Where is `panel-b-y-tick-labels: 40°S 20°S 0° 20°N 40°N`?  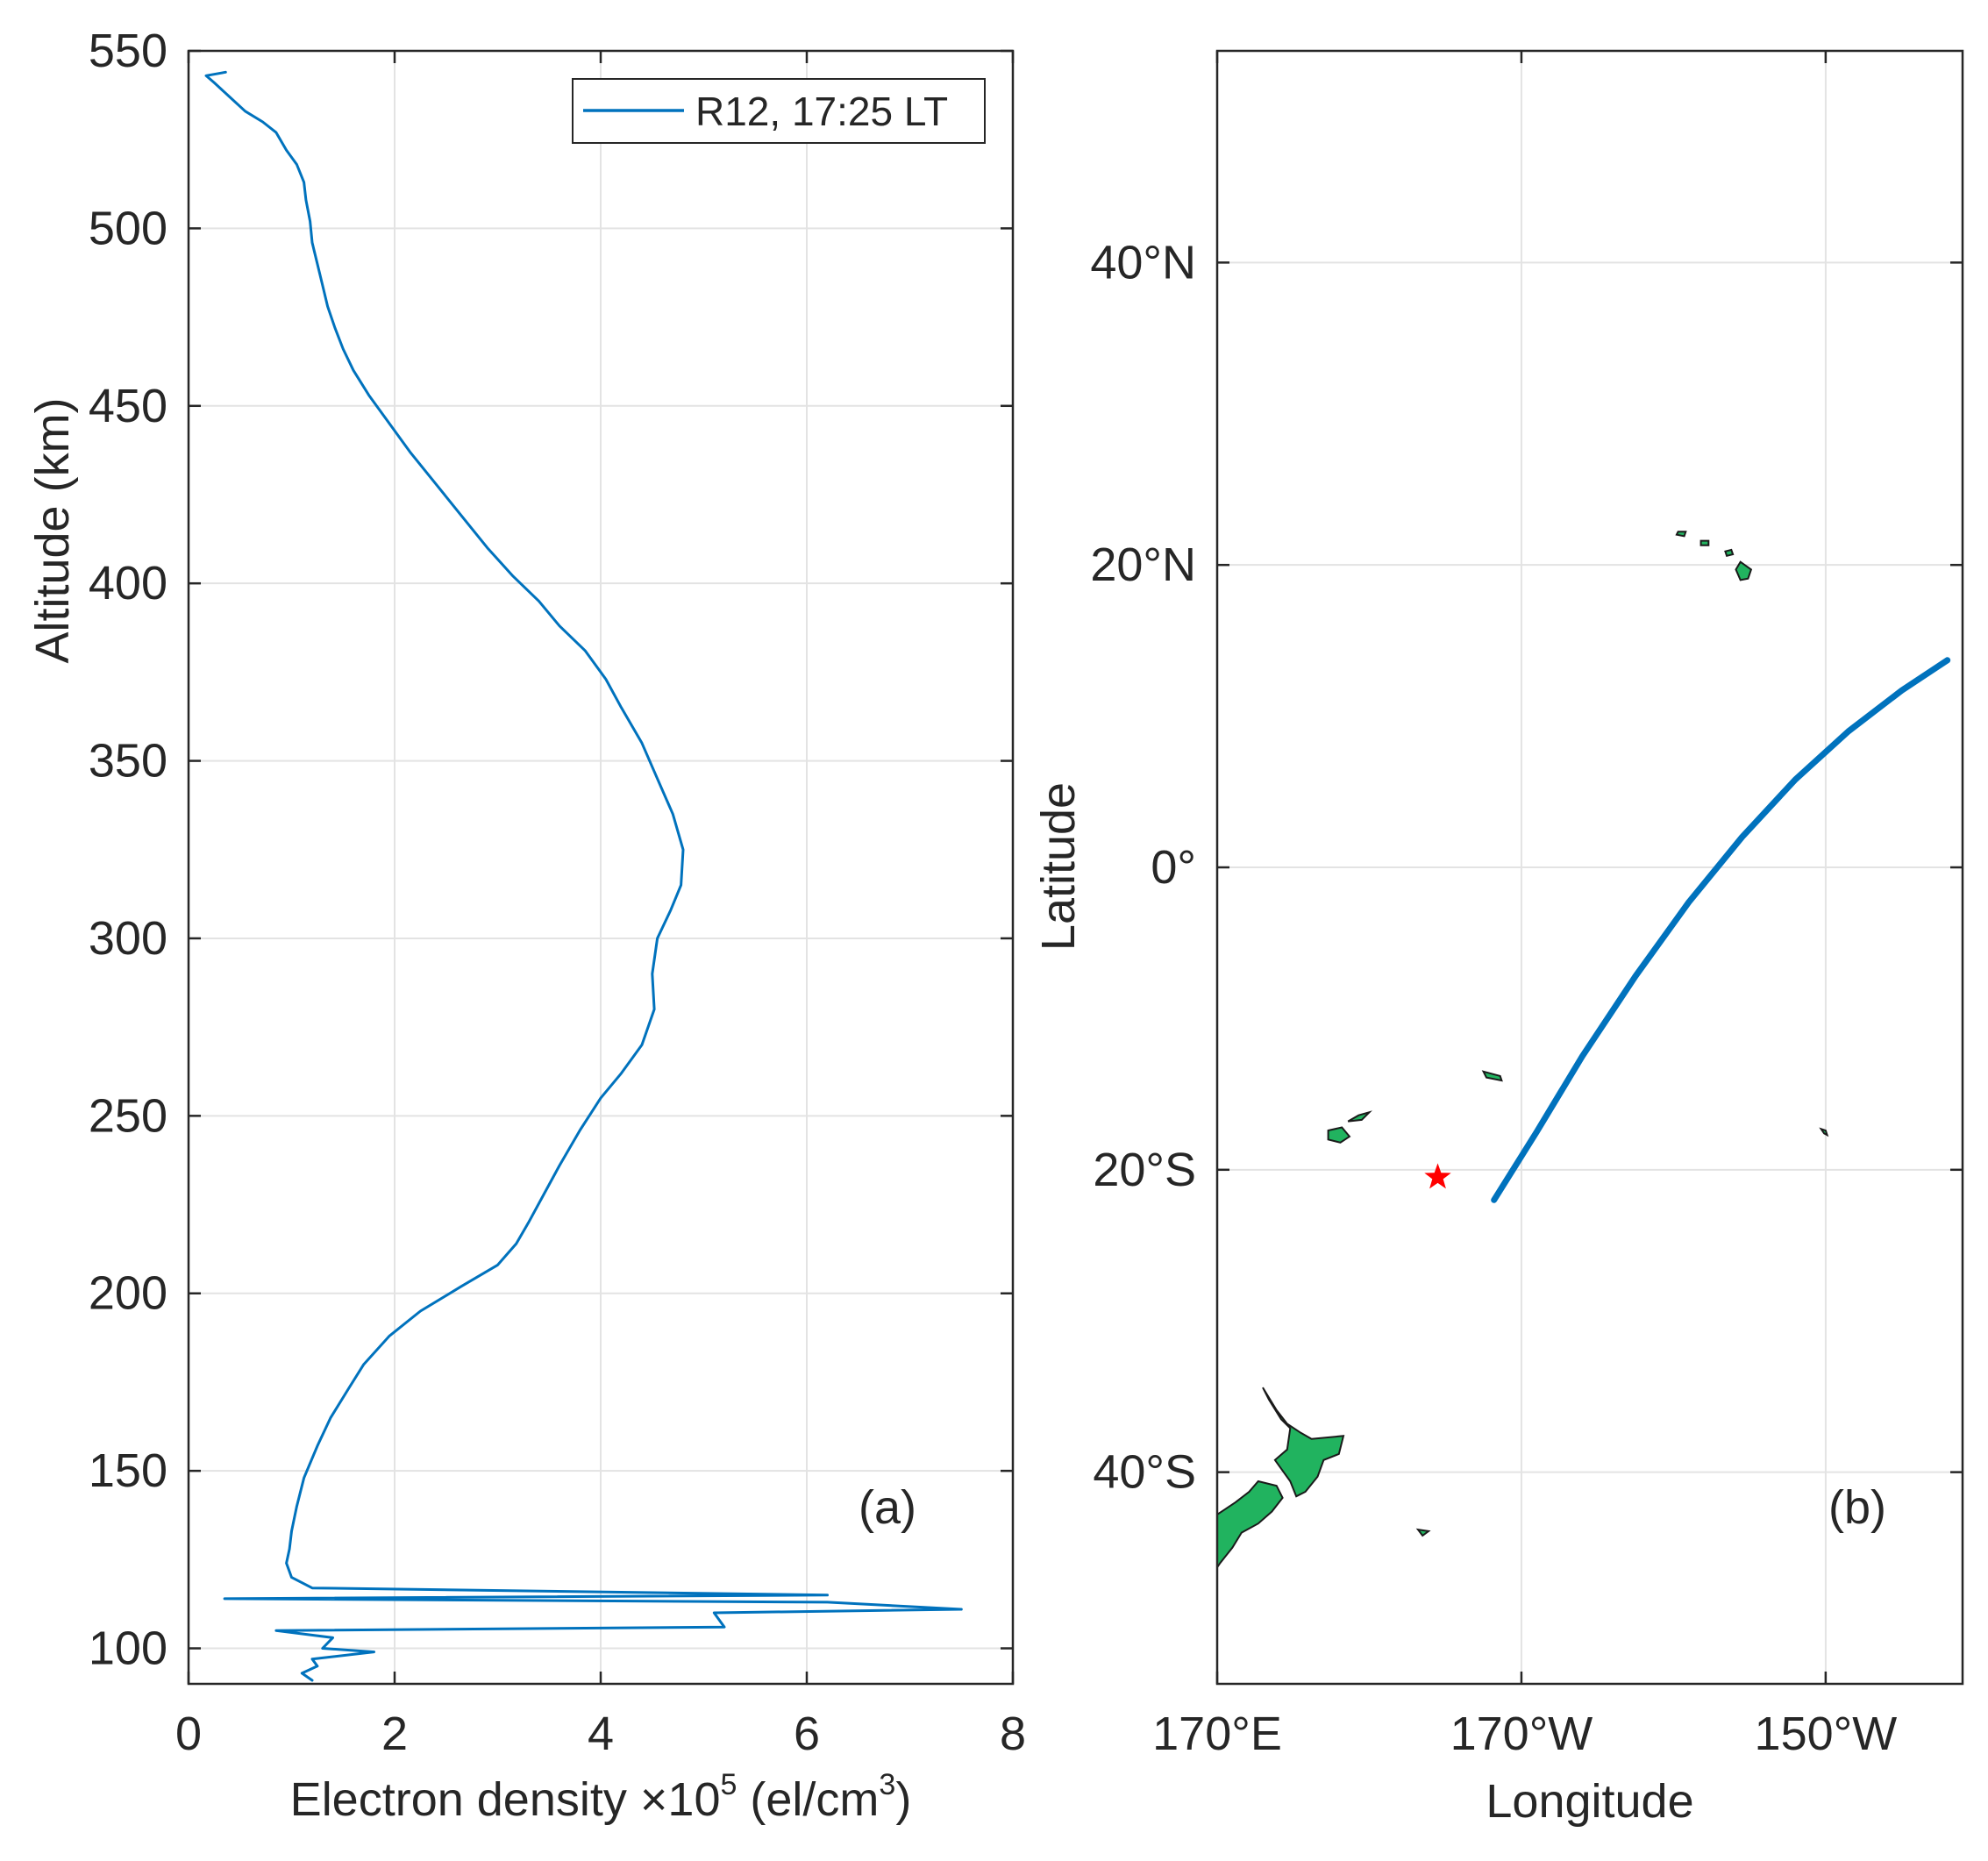 panel-b-y-tick-labels: 40°S 20°S 0° 20°N 40°N is located at coordinates (1143, 867).